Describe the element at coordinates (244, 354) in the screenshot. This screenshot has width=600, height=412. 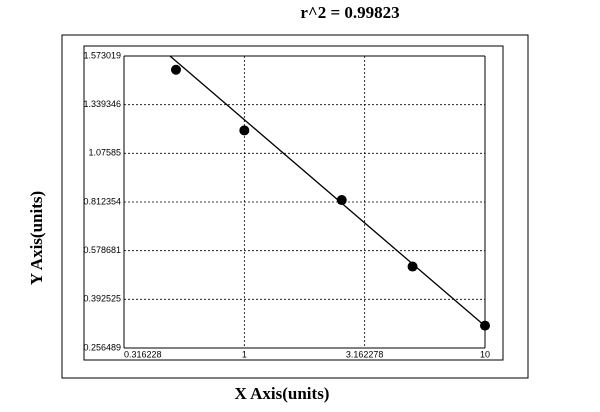
I see `x-tick-label: 1` at that location.